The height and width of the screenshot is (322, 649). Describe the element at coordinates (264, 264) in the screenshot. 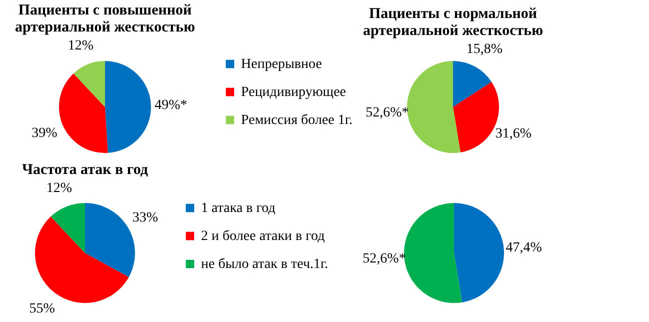

I see `legend-label: не было атак в теч.1г.` at that location.